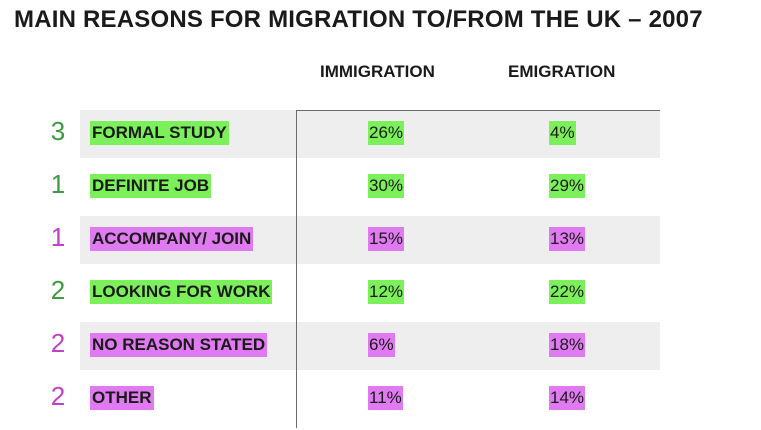 This screenshot has height=430, width=761. What do you see at coordinates (567, 186) in the screenshot?
I see `emigration-value: 29%` at bounding box center [567, 186].